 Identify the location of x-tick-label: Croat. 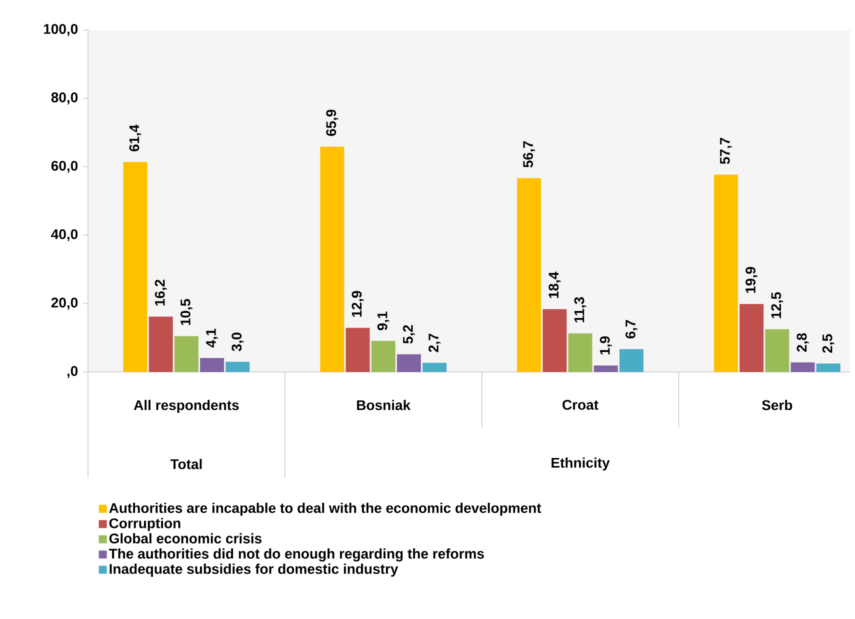
(580, 405).